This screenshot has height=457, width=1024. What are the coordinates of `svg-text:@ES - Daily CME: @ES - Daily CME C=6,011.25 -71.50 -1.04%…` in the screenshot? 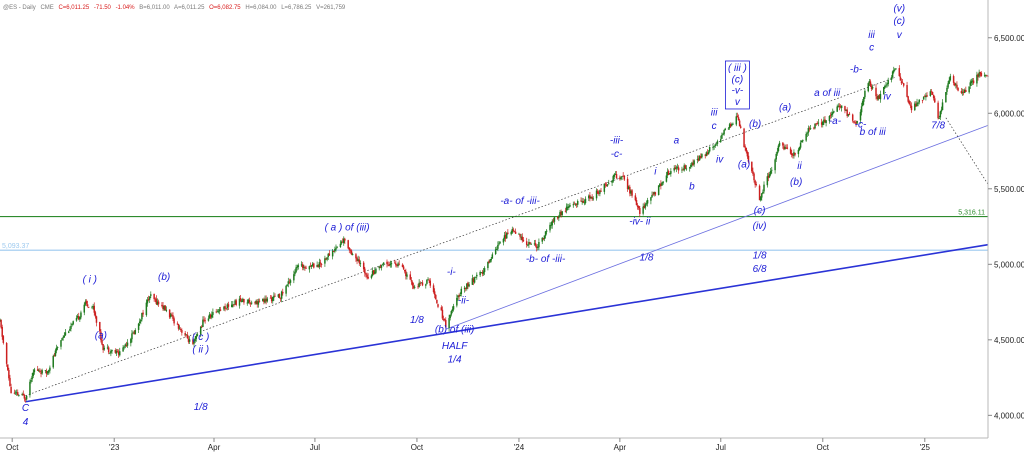 It's located at (174, 8).